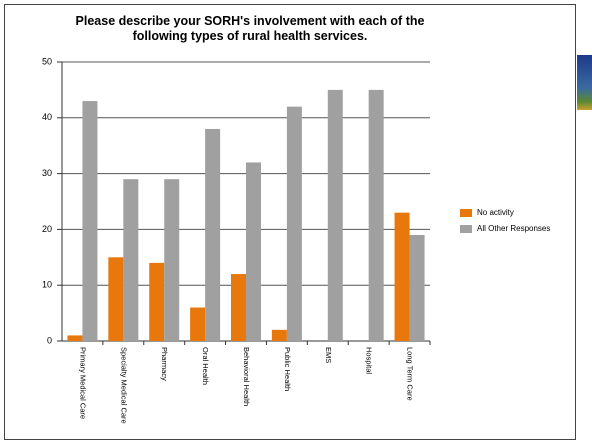  Describe the element at coordinates (410, 374) in the screenshot. I see `x-tick-label: Long Term Care` at that location.